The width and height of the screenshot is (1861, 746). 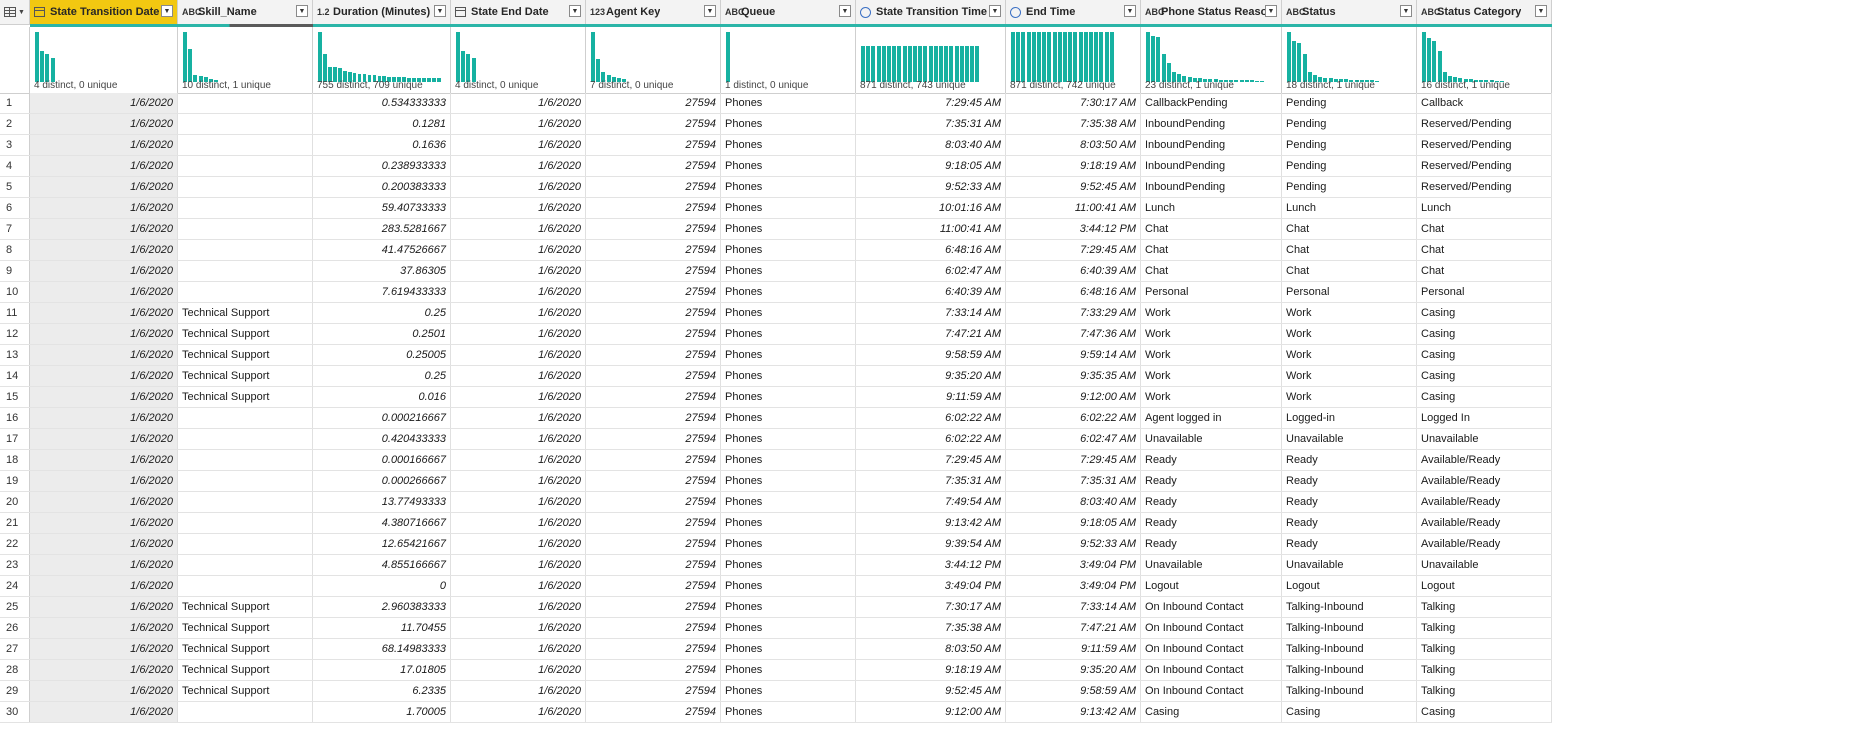 I want to click on table-cell-c2: 0.1281, so click(x=382, y=124).